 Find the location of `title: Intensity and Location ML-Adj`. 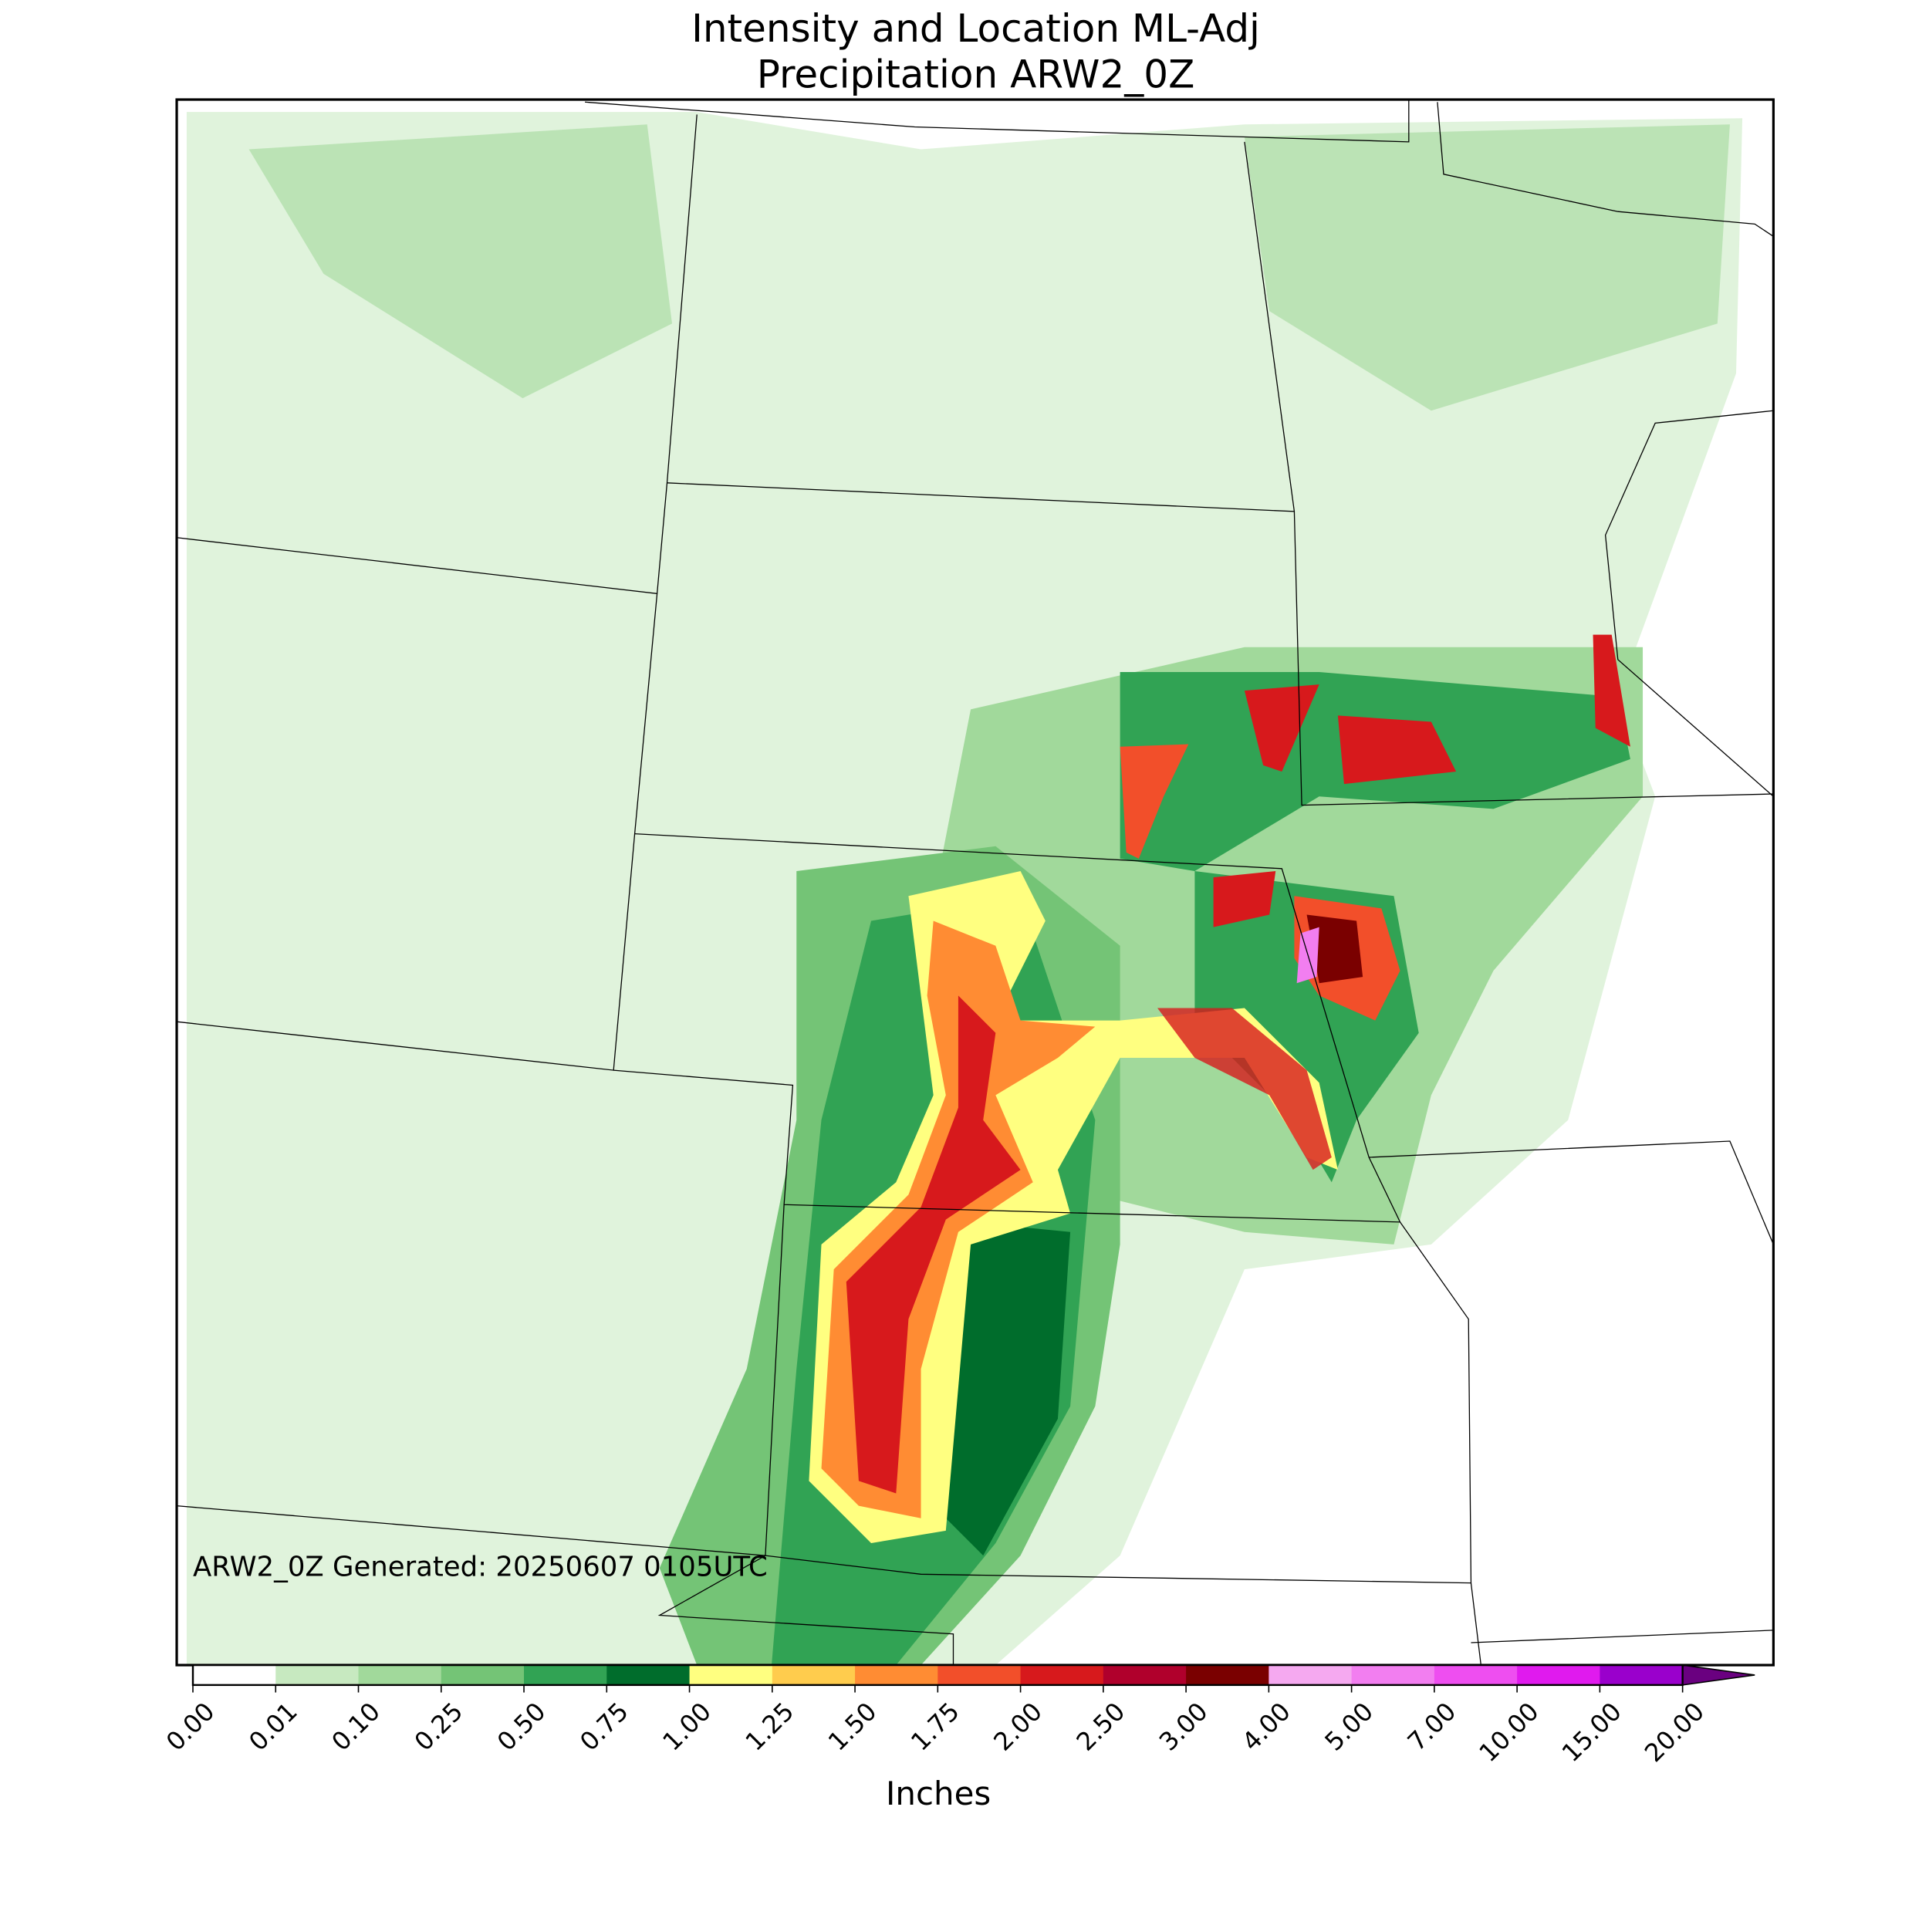

title: Intensity and Location ML-Adj is located at coordinates (975, 29).